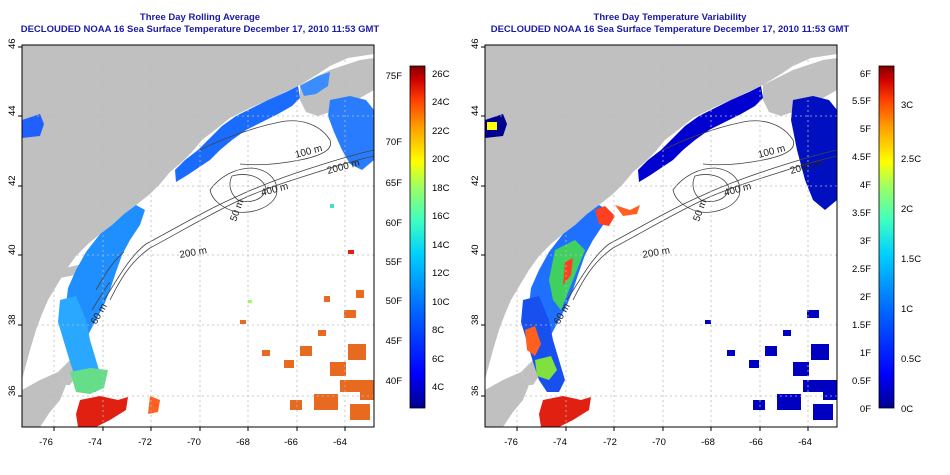 The height and width of the screenshot is (475, 950). Describe the element at coordinates (861, 213) in the screenshot. I see `rcb-f-3.5: 3.5F` at that location.